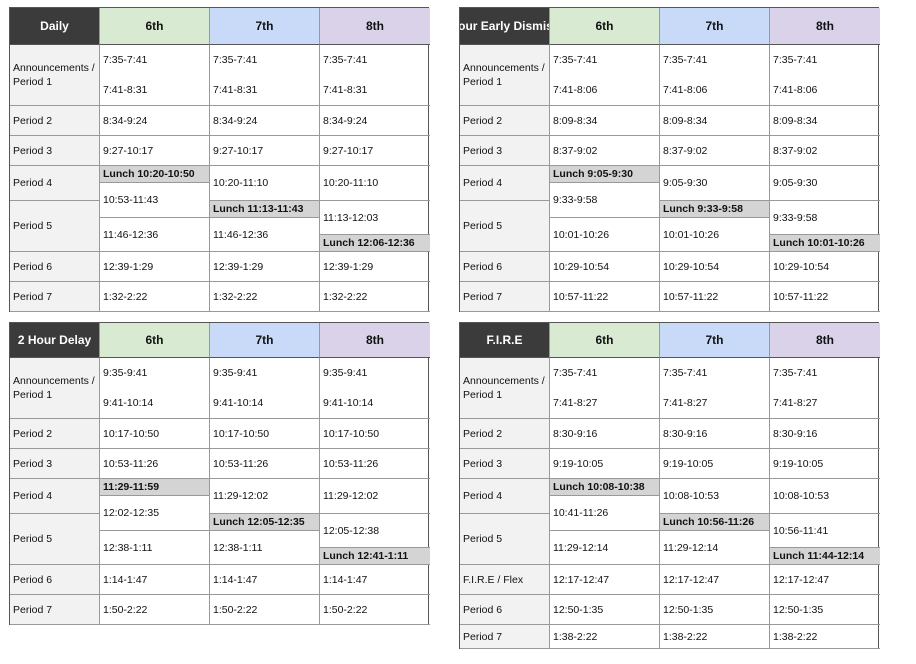  I want to click on time-cell: 11:29-12:14, so click(715, 548).